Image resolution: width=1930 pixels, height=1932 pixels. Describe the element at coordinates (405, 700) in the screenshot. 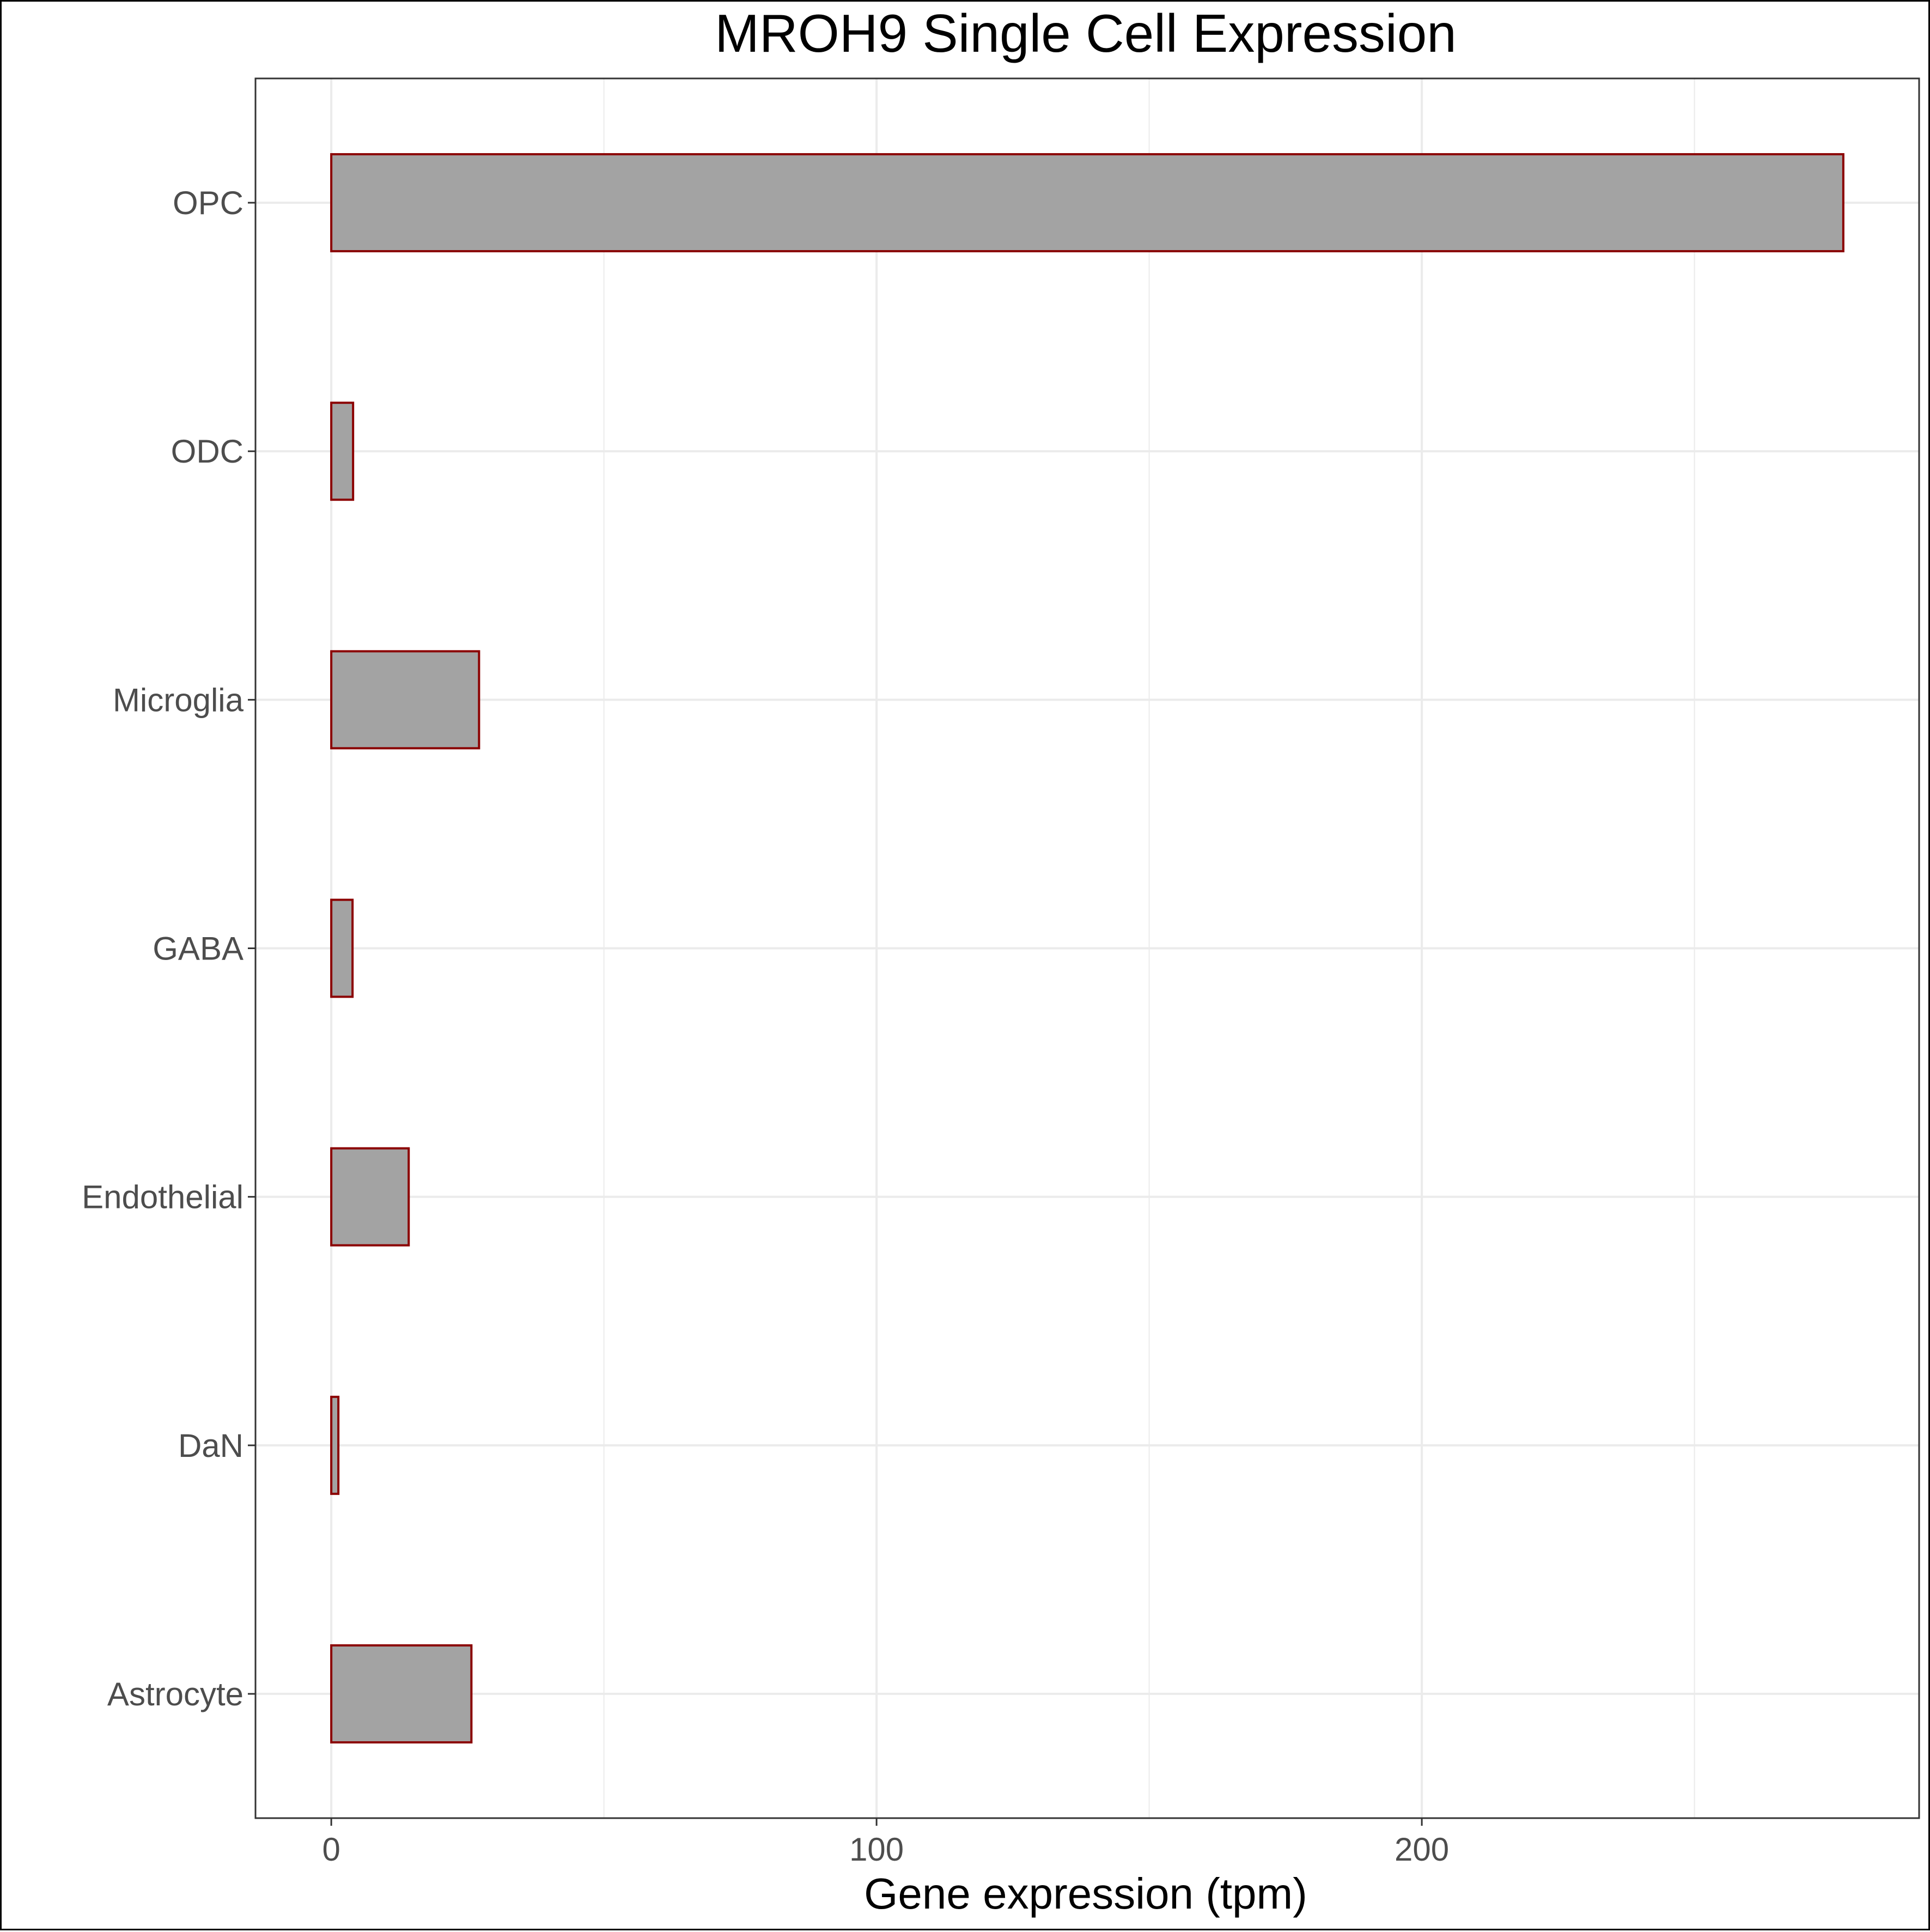

I see `bar-microglia` at that location.